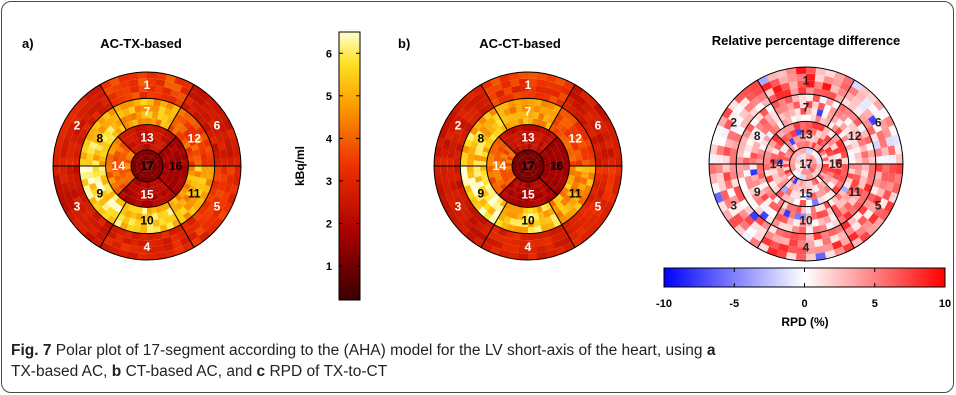 This screenshot has height=395, width=956. What do you see at coordinates (327, 166) in the screenshot?
I see `uptake-colorbar: 1 2 3 4 5 6 kBq/ml` at bounding box center [327, 166].